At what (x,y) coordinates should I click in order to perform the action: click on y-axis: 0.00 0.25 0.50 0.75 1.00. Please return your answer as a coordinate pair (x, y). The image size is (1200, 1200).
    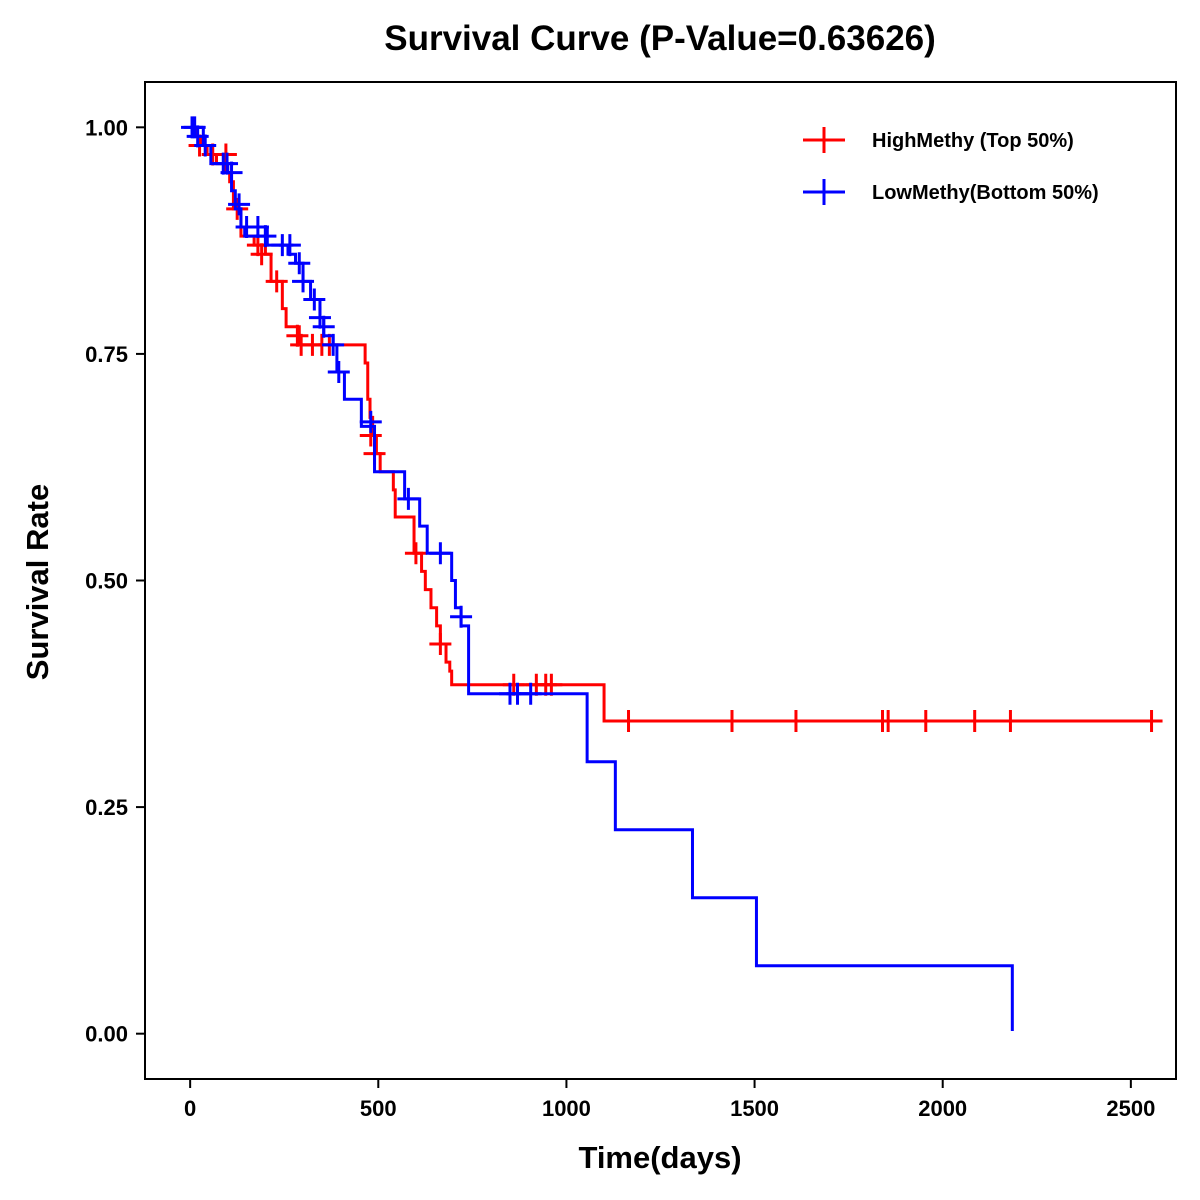
    Looking at the image, I should click on (115, 581).